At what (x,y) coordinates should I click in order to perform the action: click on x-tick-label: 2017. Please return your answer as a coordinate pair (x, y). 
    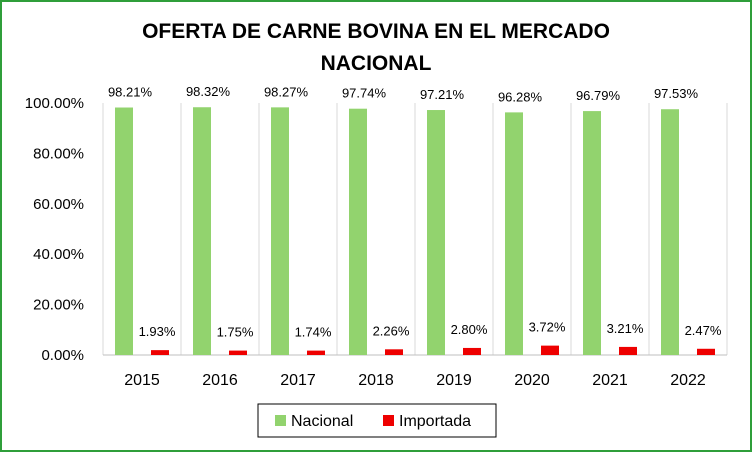
    Looking at the image, I should click on (298, 380).